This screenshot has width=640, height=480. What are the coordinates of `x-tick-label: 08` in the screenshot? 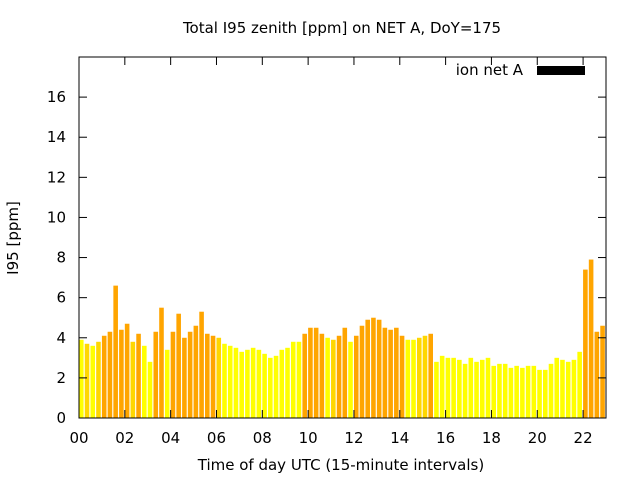 It's located at (262, 438).